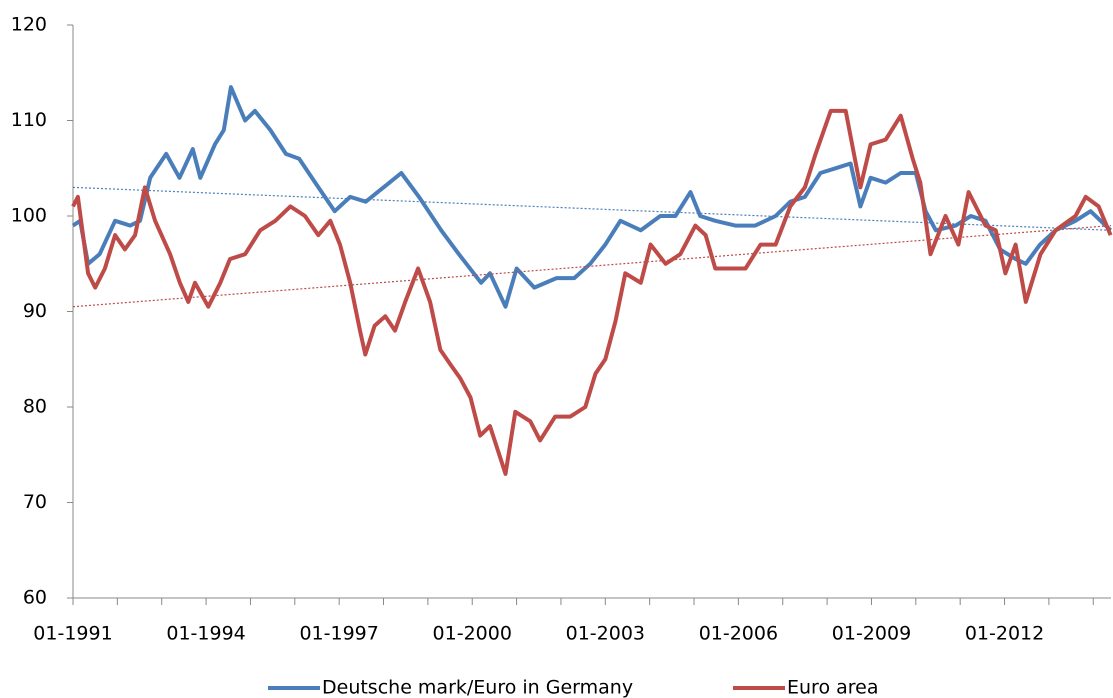 This screenshot has height=698, width=1113. What do you see at coordinates (29, 120) in the screenshot?
I see `y-tick-label: 110` at bounding box center [29, 120].